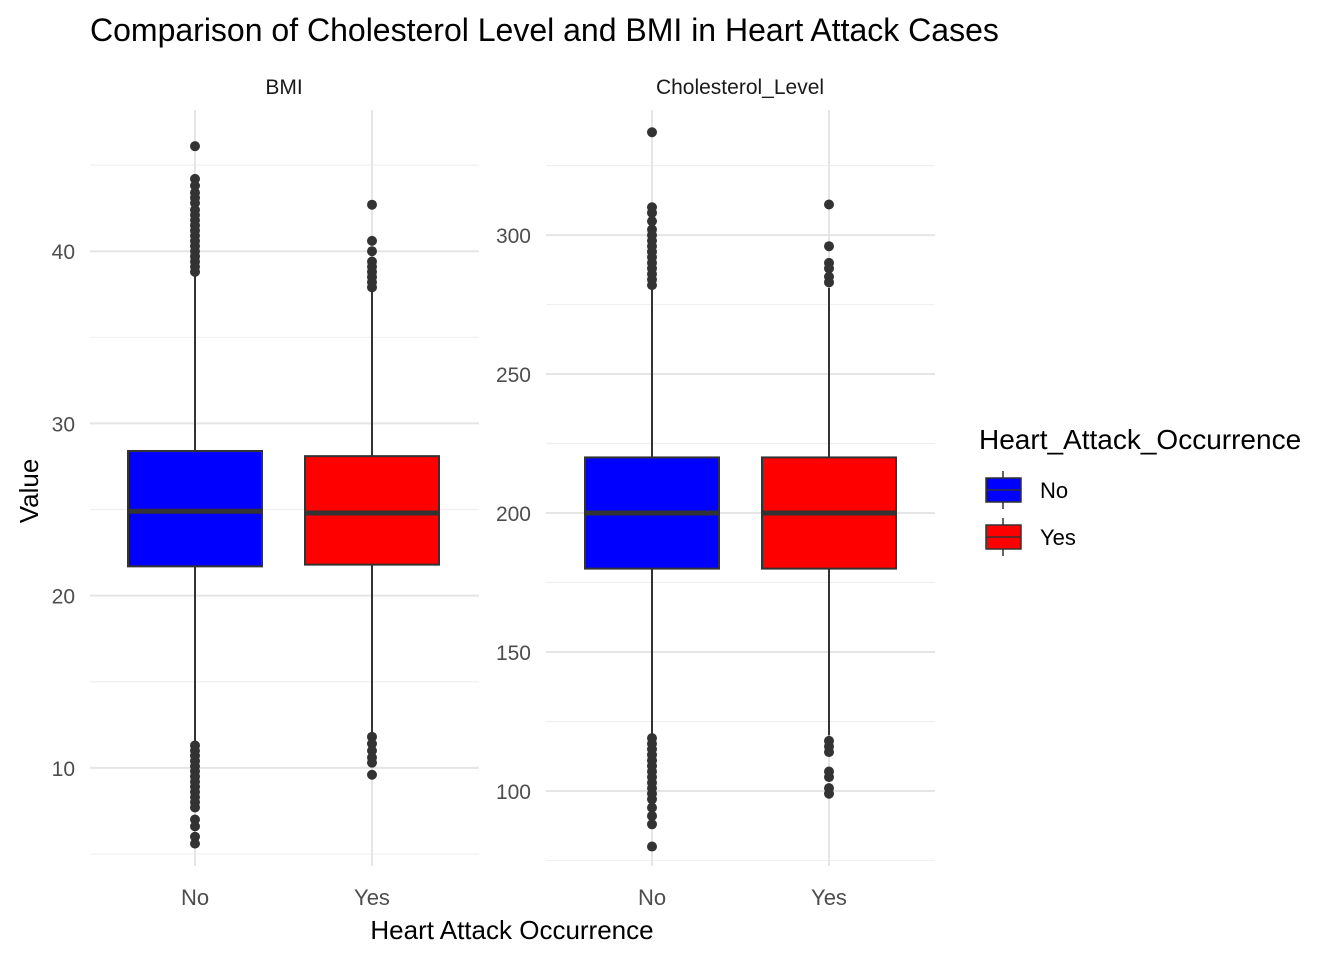  Describe the element at coordinates (513, 236) in the screenshot. I see `y-tick-label: 300` at that location.